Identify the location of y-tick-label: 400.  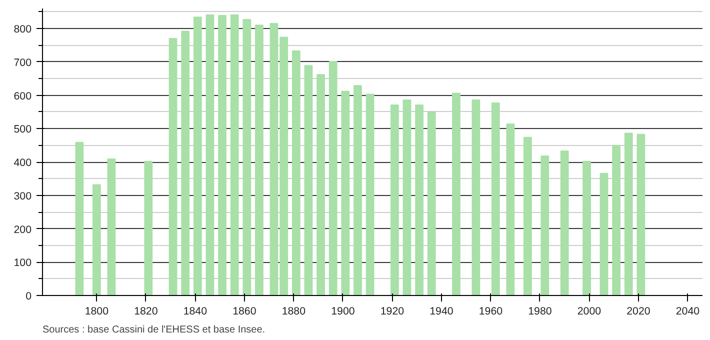
(23, 163).